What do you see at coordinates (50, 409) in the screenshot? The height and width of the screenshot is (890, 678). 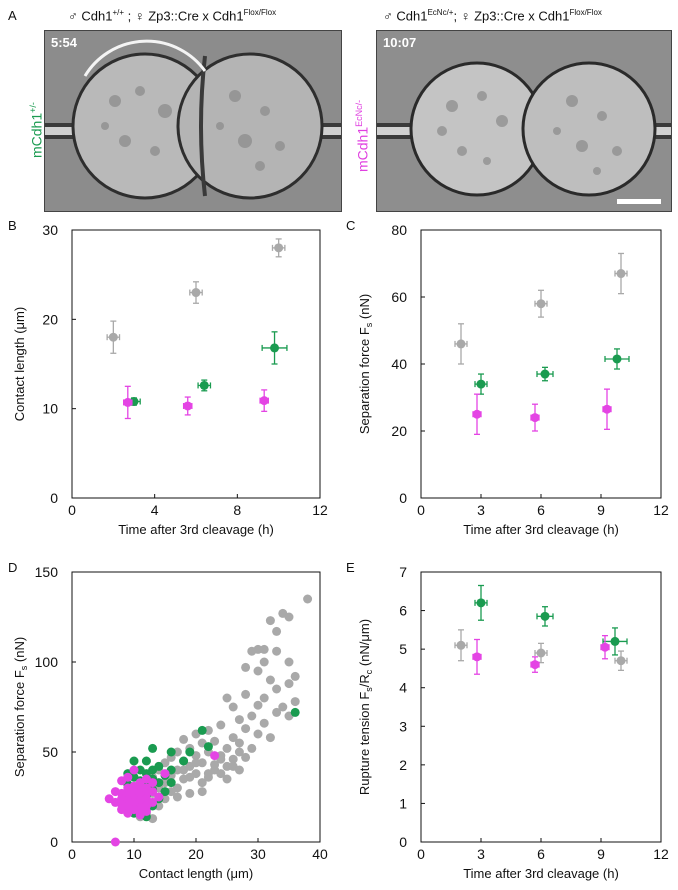 I see `y-tick-label: 10` at bounding box center [50, 409].